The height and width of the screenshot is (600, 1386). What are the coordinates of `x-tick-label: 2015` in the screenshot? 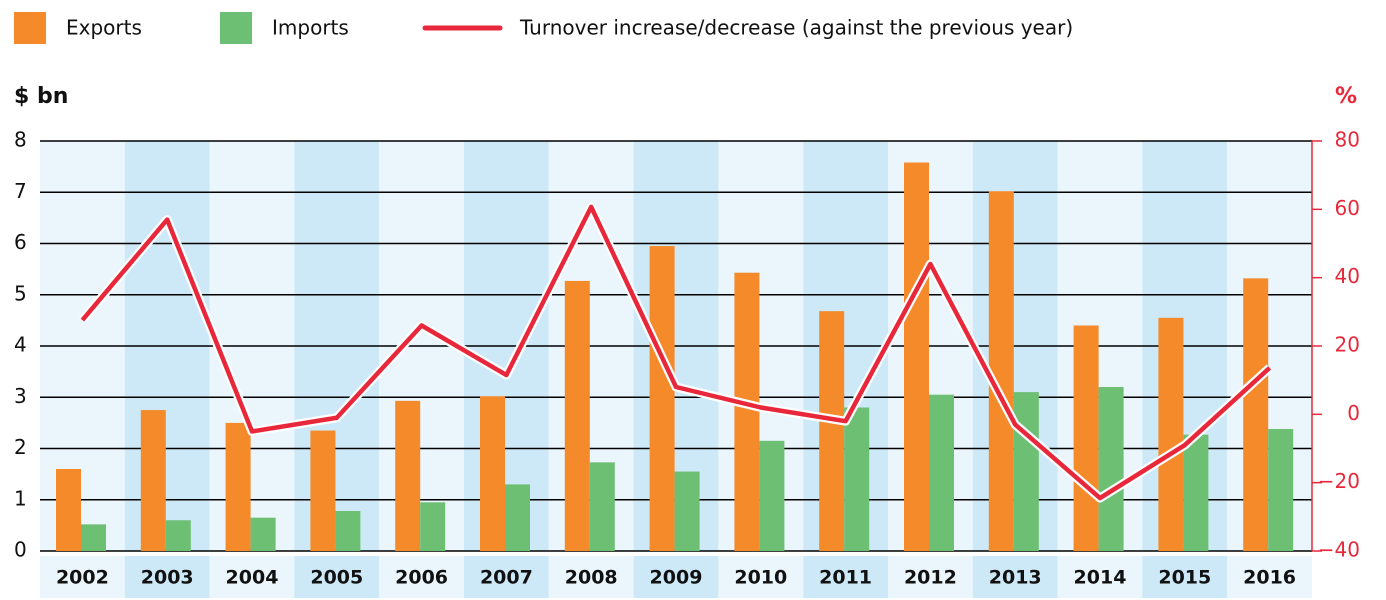 It's located at (1184, 578).